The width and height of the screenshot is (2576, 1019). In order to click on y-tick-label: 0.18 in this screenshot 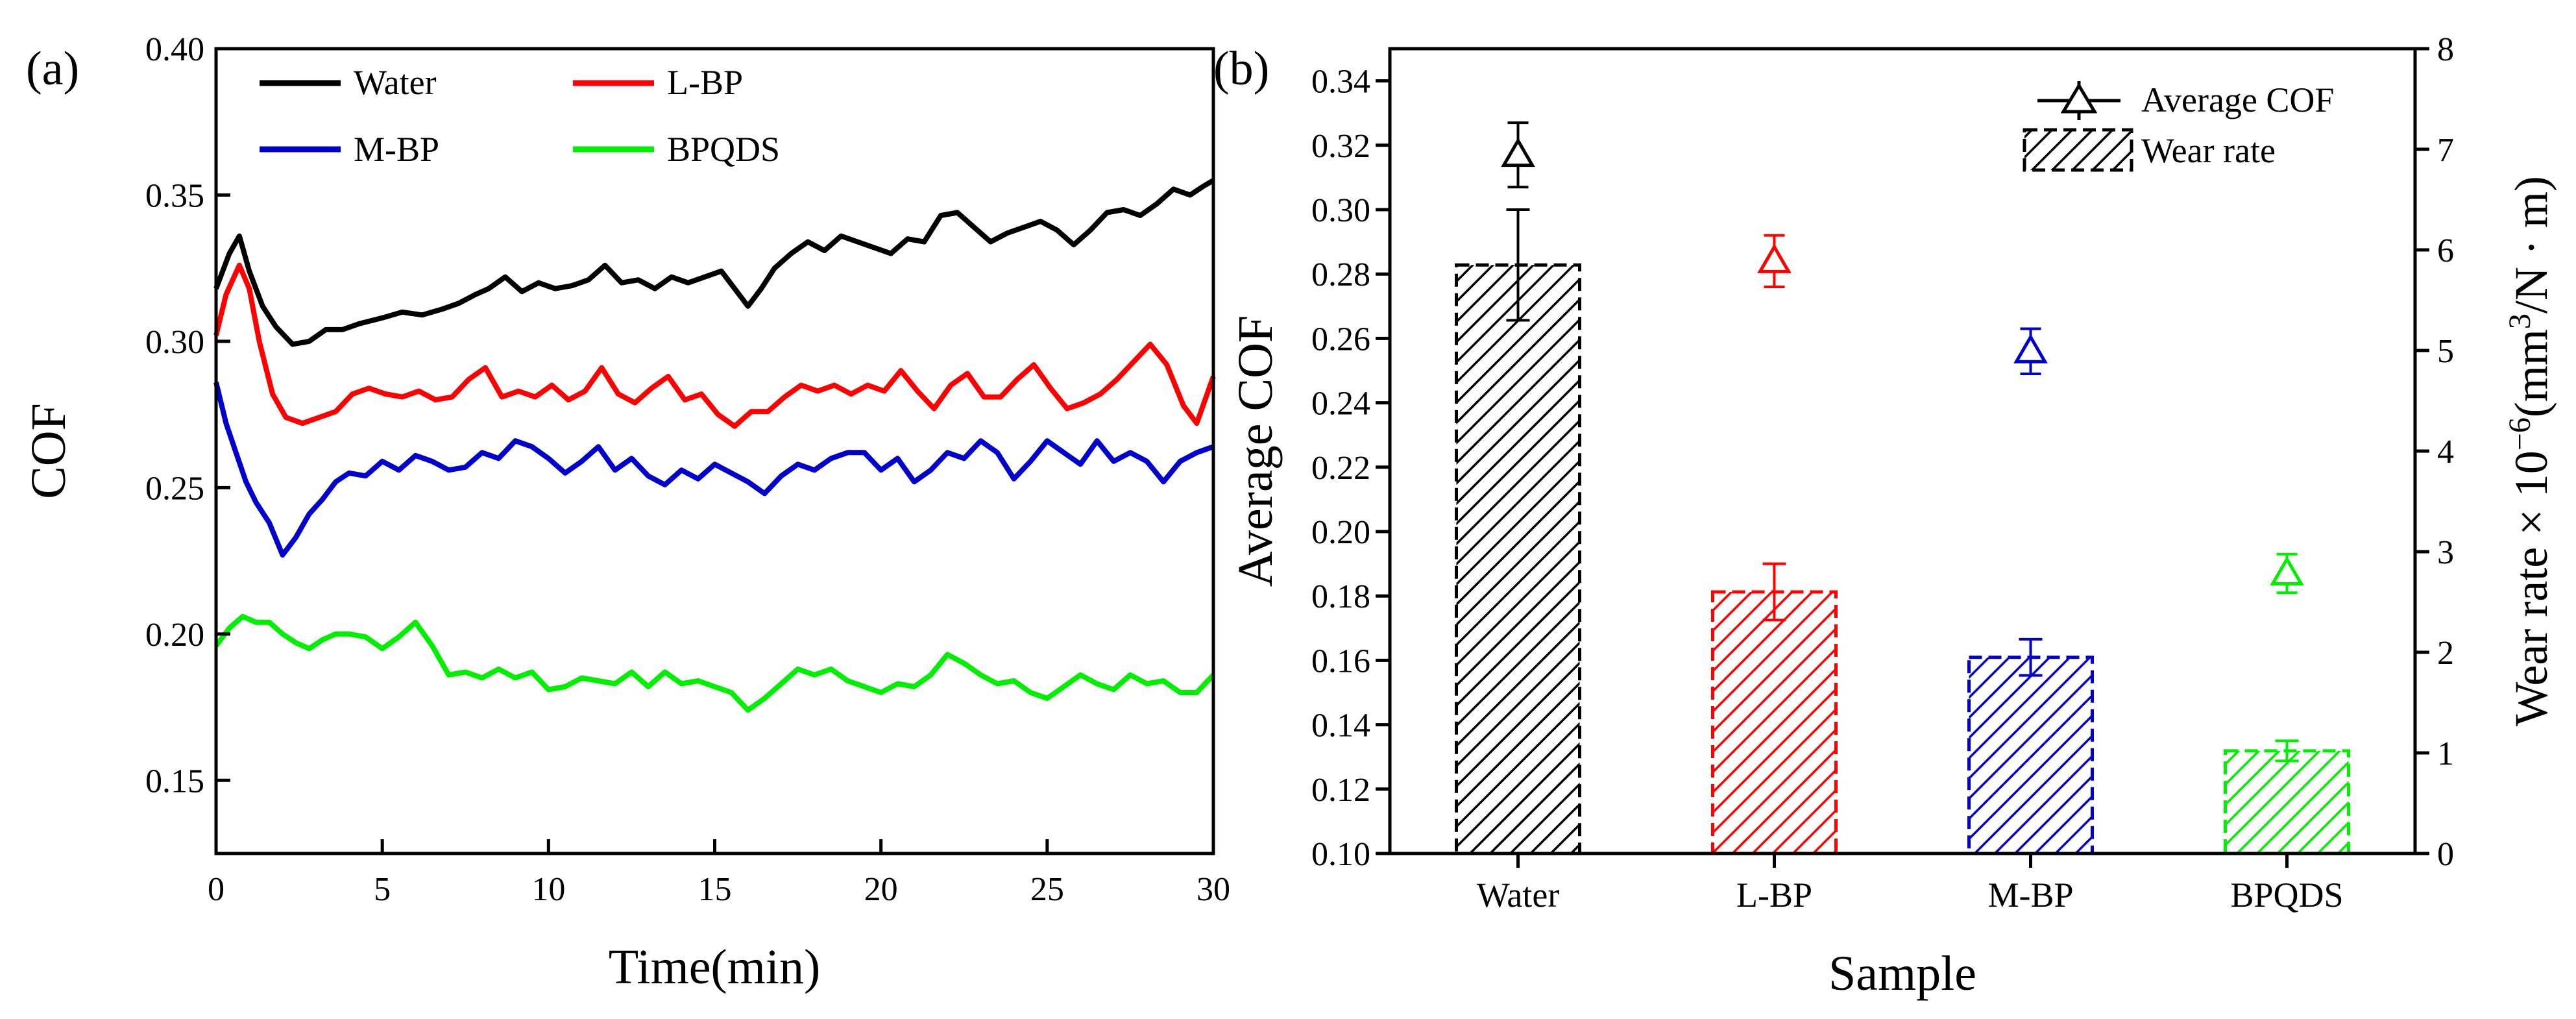, I will do `click(1340, 596)`.